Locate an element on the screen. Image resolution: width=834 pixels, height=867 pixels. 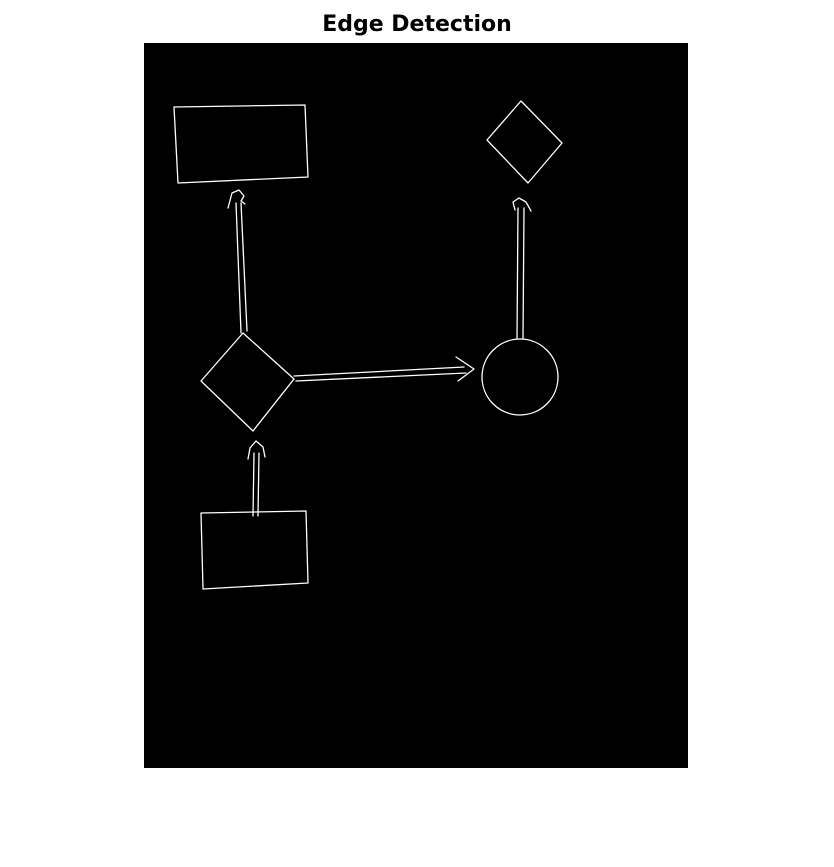
arrow-to-top-left-rectangle is located at coordinates (237, 261).